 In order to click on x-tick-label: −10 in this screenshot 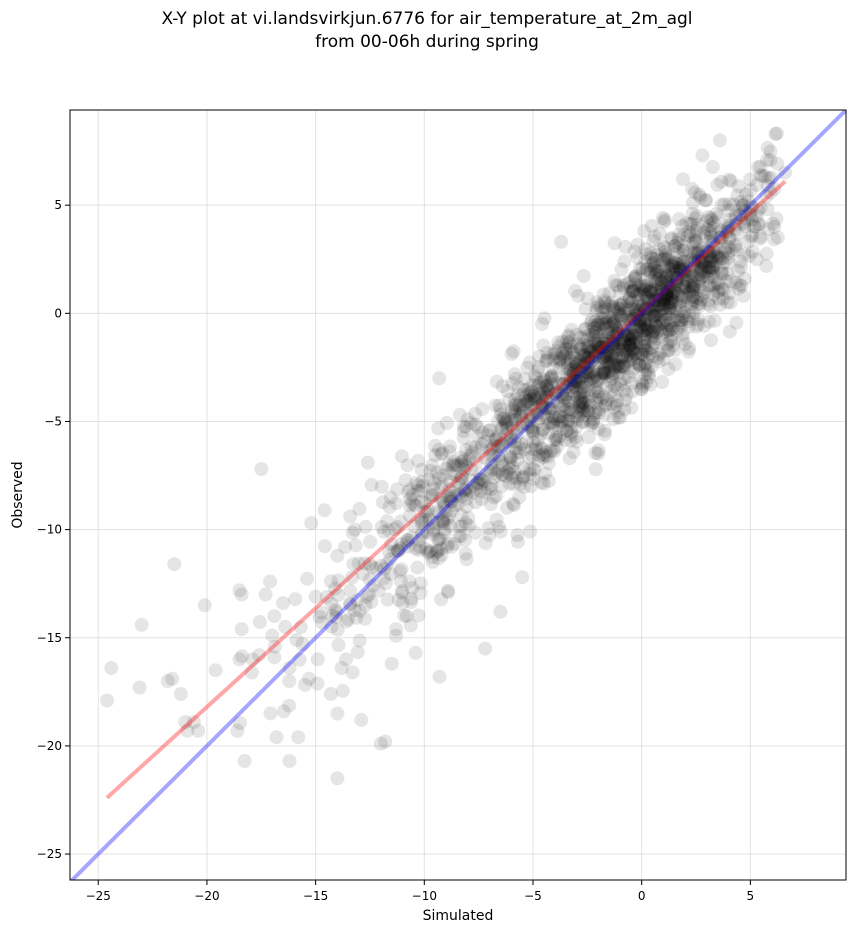, I will do `click(424, 896)`.